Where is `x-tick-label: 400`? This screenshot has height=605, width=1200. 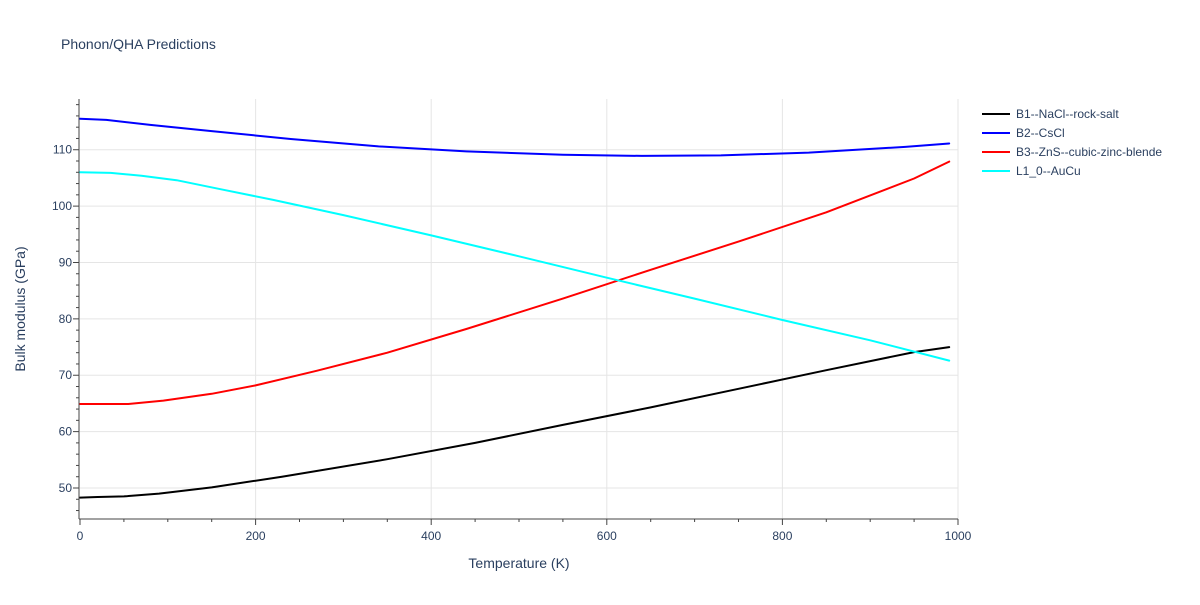
x-tick-label: 400 is located at coordinates (431, 536).